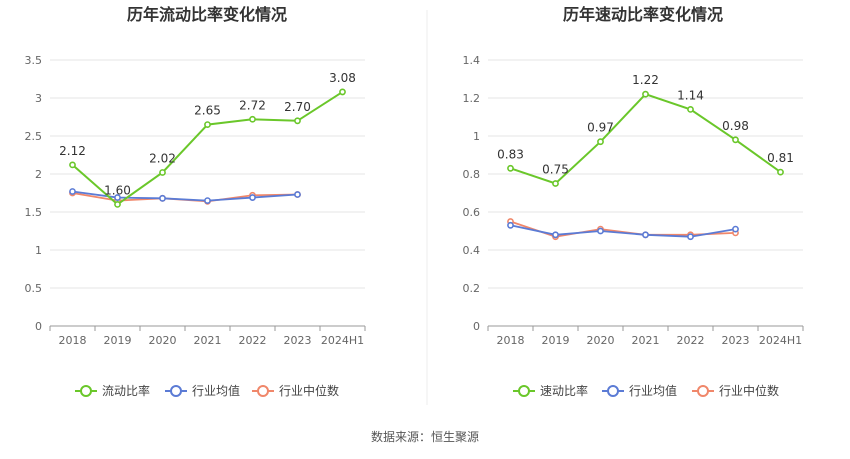 This screenshot has height=459, width=850. Describe the element at coordinates (472, 98) in the screenshot. I see `y-tick-label: 1.2` at that location.